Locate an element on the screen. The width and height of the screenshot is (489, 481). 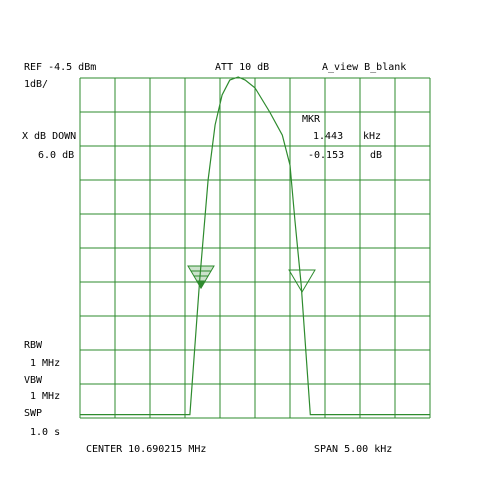
marker-tip is located at coordinates (201, 285).